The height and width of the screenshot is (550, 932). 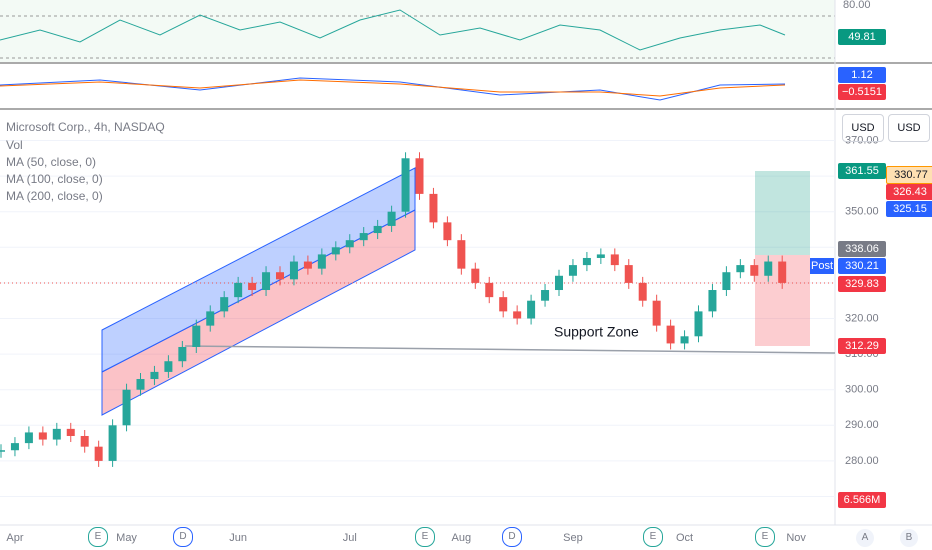 I want to click on scale-button: A, so click(x=865, y=538).